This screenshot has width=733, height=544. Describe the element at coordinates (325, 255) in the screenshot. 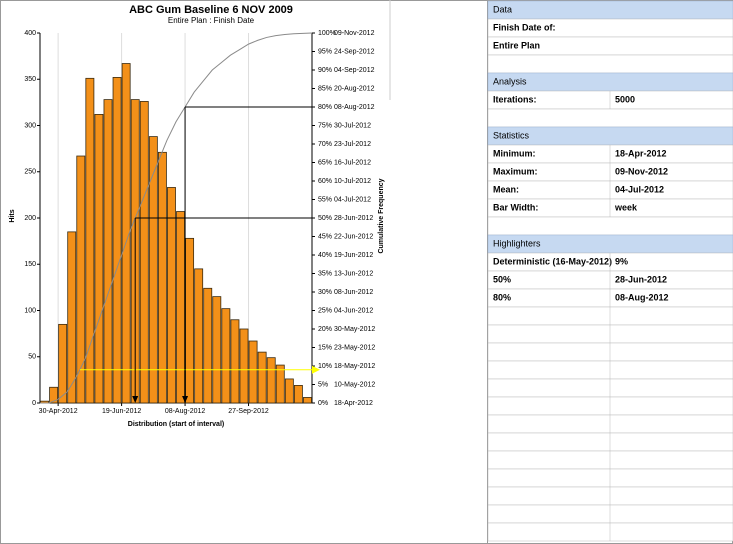

I see `y2-tick-label: 40%` at that location.